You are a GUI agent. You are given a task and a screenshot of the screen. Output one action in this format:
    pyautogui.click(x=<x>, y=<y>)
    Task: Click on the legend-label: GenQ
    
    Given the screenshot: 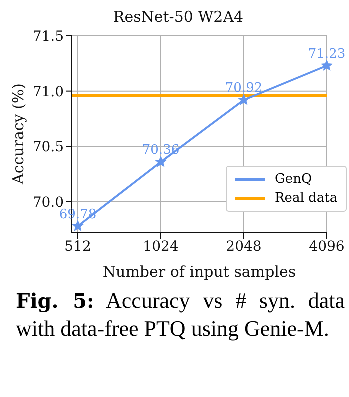 What is the action you would take?
    pyautogui.click(x=293, y=179)
    